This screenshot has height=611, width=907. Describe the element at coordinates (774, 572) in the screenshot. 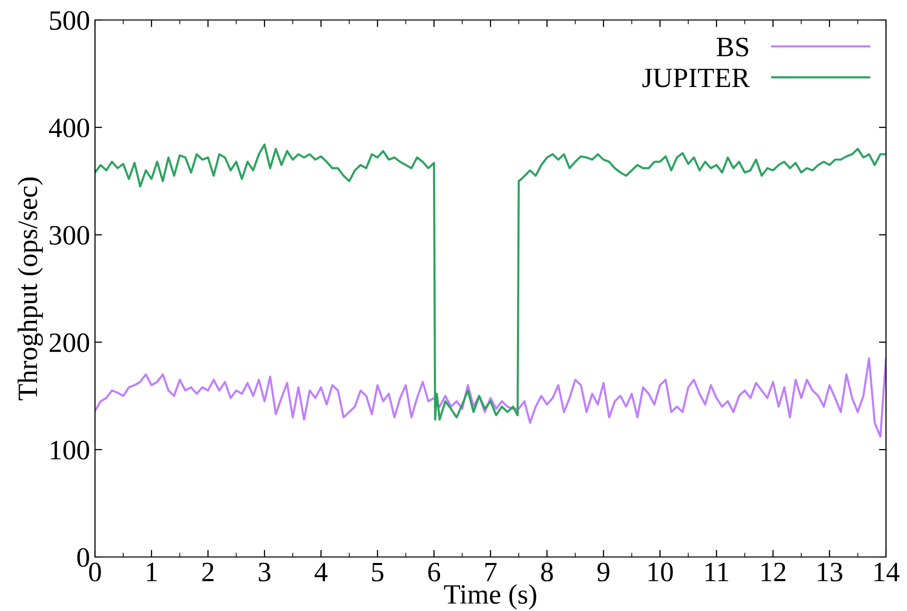

I see `x-tick-label: 12` at that location.